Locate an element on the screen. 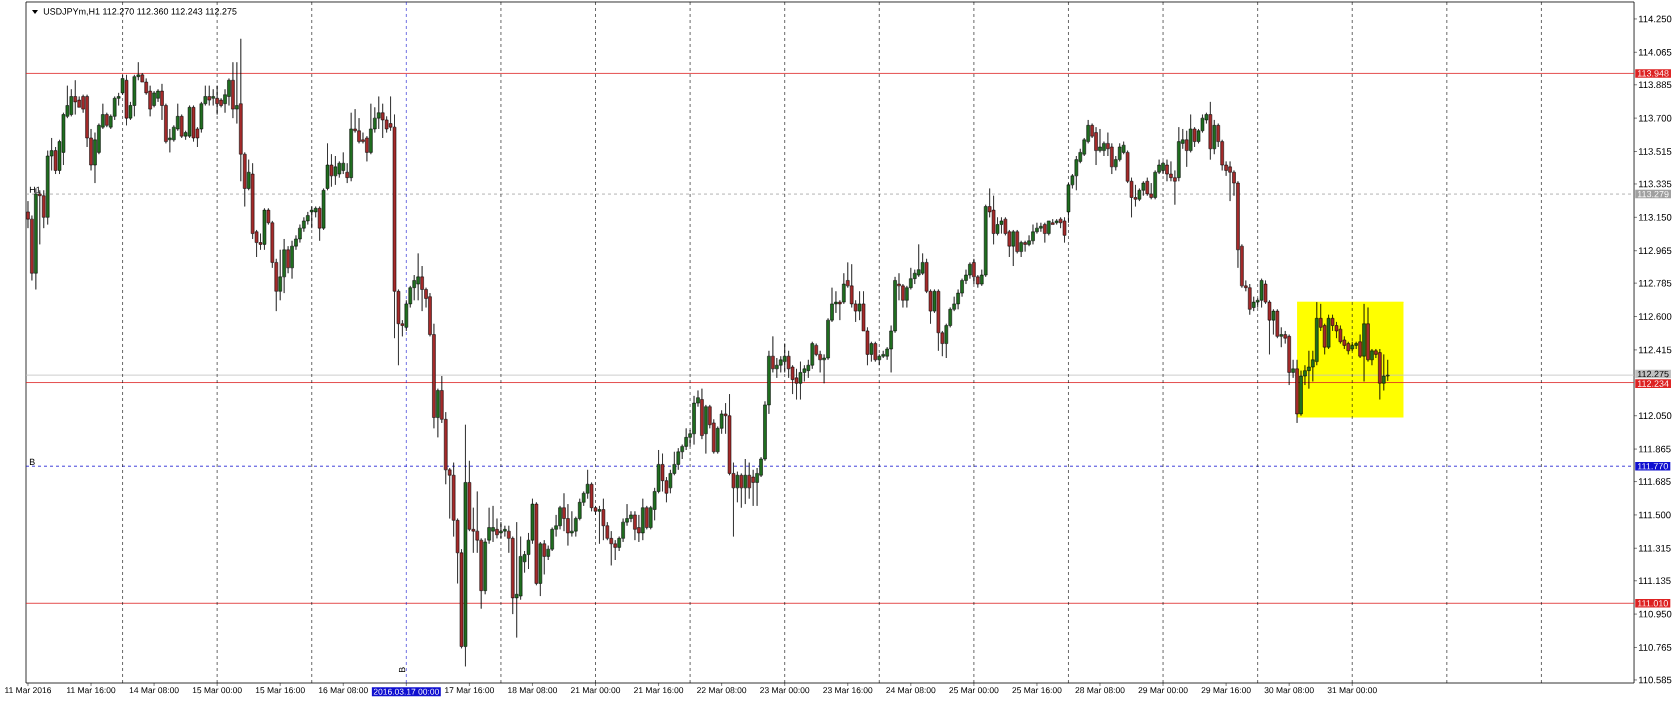 The image size is (1676, 702). ref-line-label: 112.275 is located at coordinates (1653, 374).